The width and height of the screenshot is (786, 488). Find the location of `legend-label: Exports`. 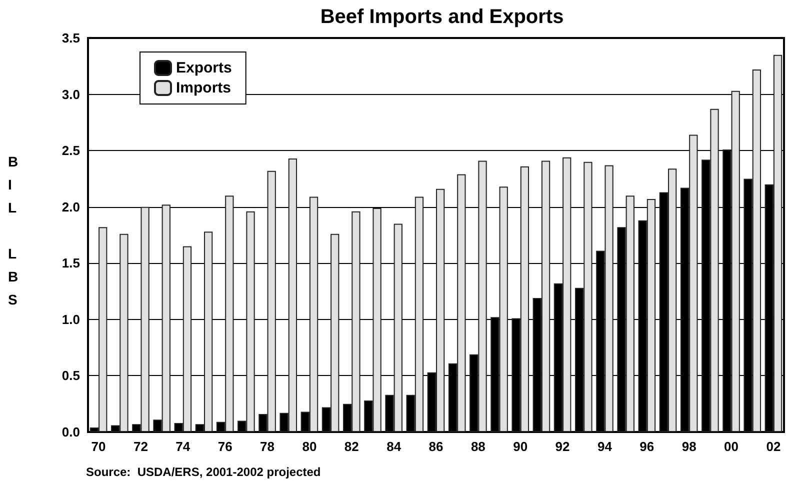

legend-label: Exports is located at coordinates (204, 68).